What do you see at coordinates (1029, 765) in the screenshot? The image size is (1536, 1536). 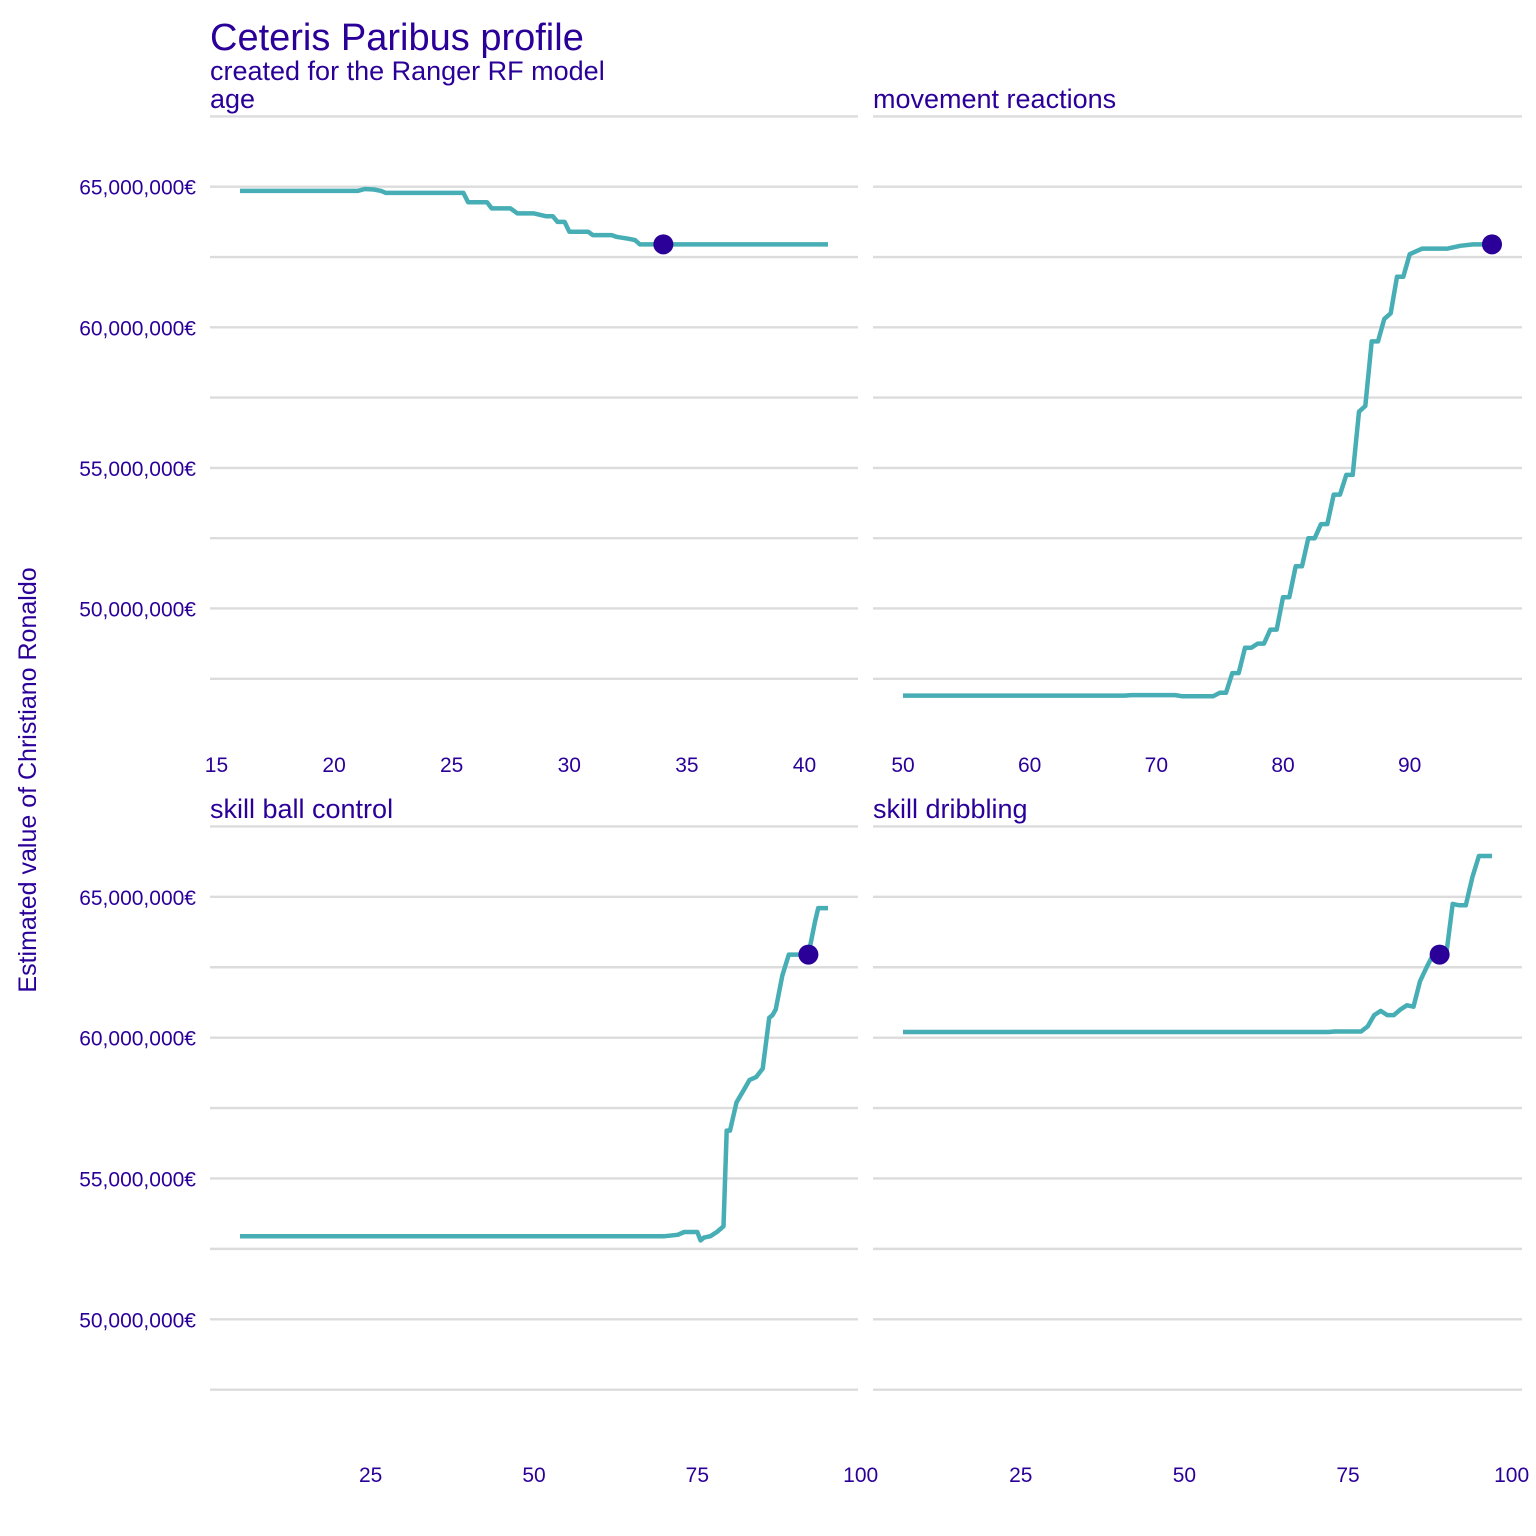 I see `x-tick-label: 60` at bounding box center [1029, 765].